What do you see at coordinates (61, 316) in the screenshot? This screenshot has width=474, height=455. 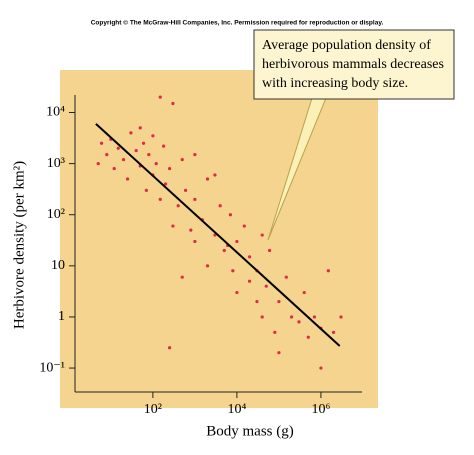 I see `y-tick-label: 1` at bounding box center [61, 316].